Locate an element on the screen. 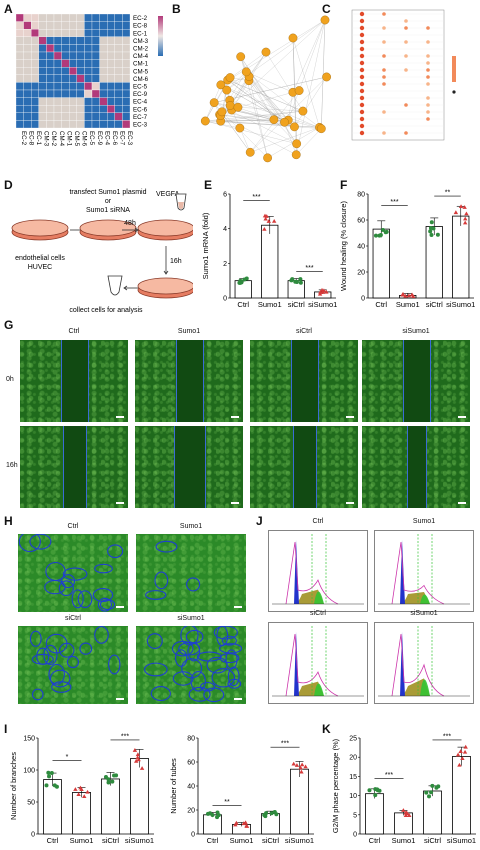 The width and height of the screenshot is (480, 850). y-axis-label: Number of tubes is located at coordinates (173, 786).